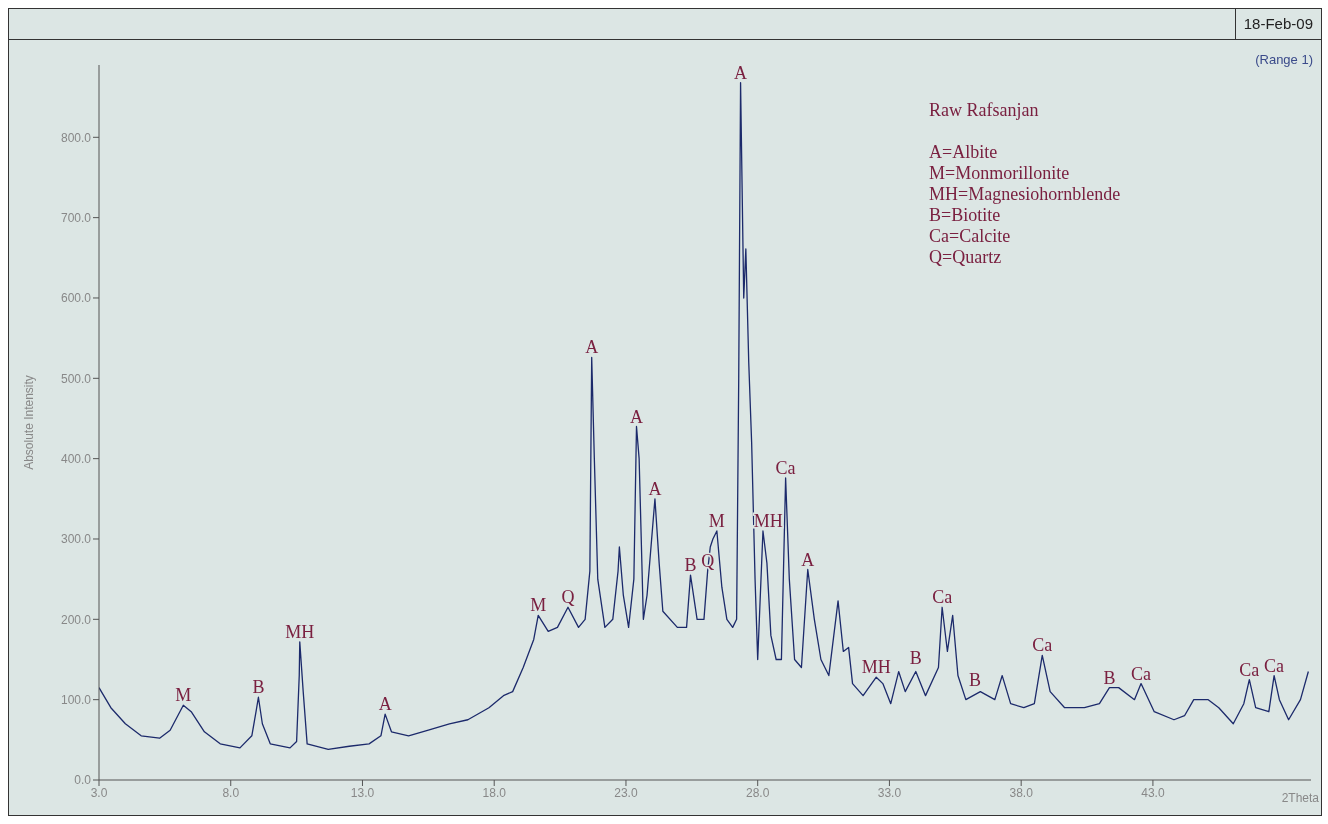 The width and height of the screenshot is (1328, 824). Describe the element at coordinates (966, 257) in the screenshot. I see `annotation: Q=Quartz` at that location.